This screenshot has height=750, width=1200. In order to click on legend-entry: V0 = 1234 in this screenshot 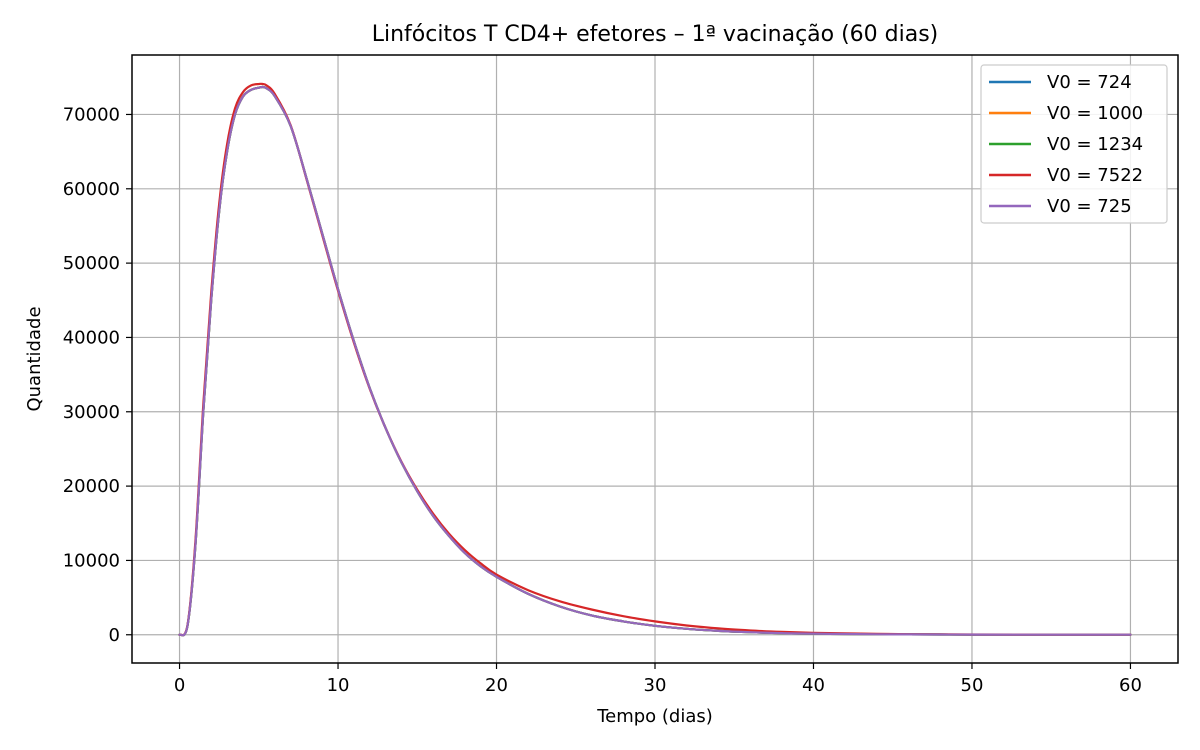, I will do `click(1095, 144)`.